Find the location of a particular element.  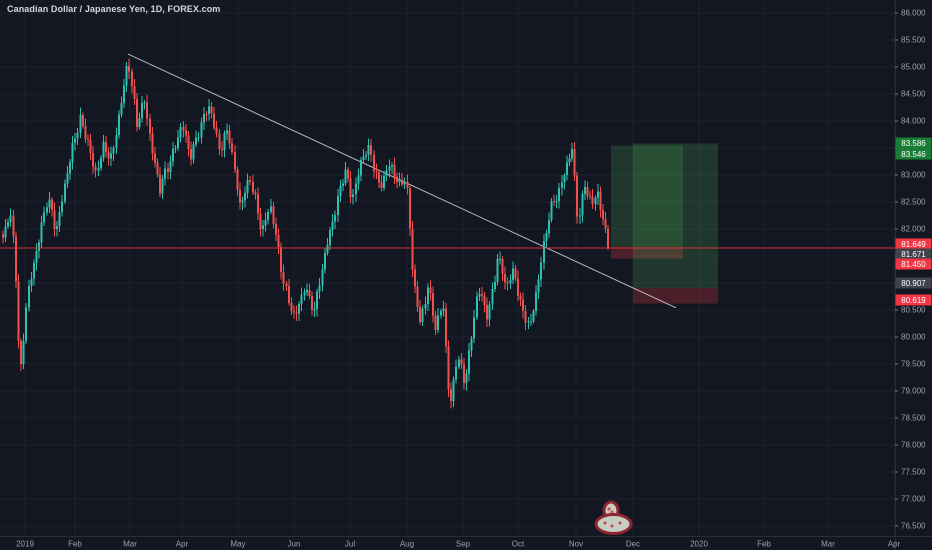

svg-text: 80.000 is located at coordinates (913, 337).